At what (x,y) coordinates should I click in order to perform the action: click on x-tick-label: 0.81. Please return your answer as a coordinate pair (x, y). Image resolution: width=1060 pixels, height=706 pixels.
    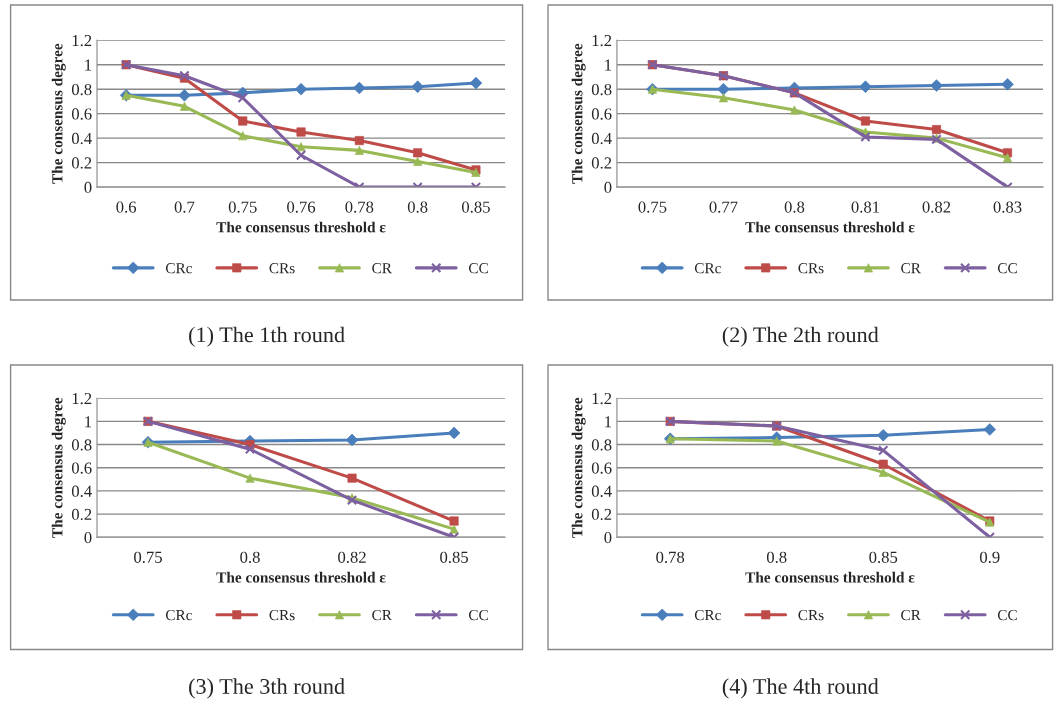
    Looking at the image, I should click on (865, 207).